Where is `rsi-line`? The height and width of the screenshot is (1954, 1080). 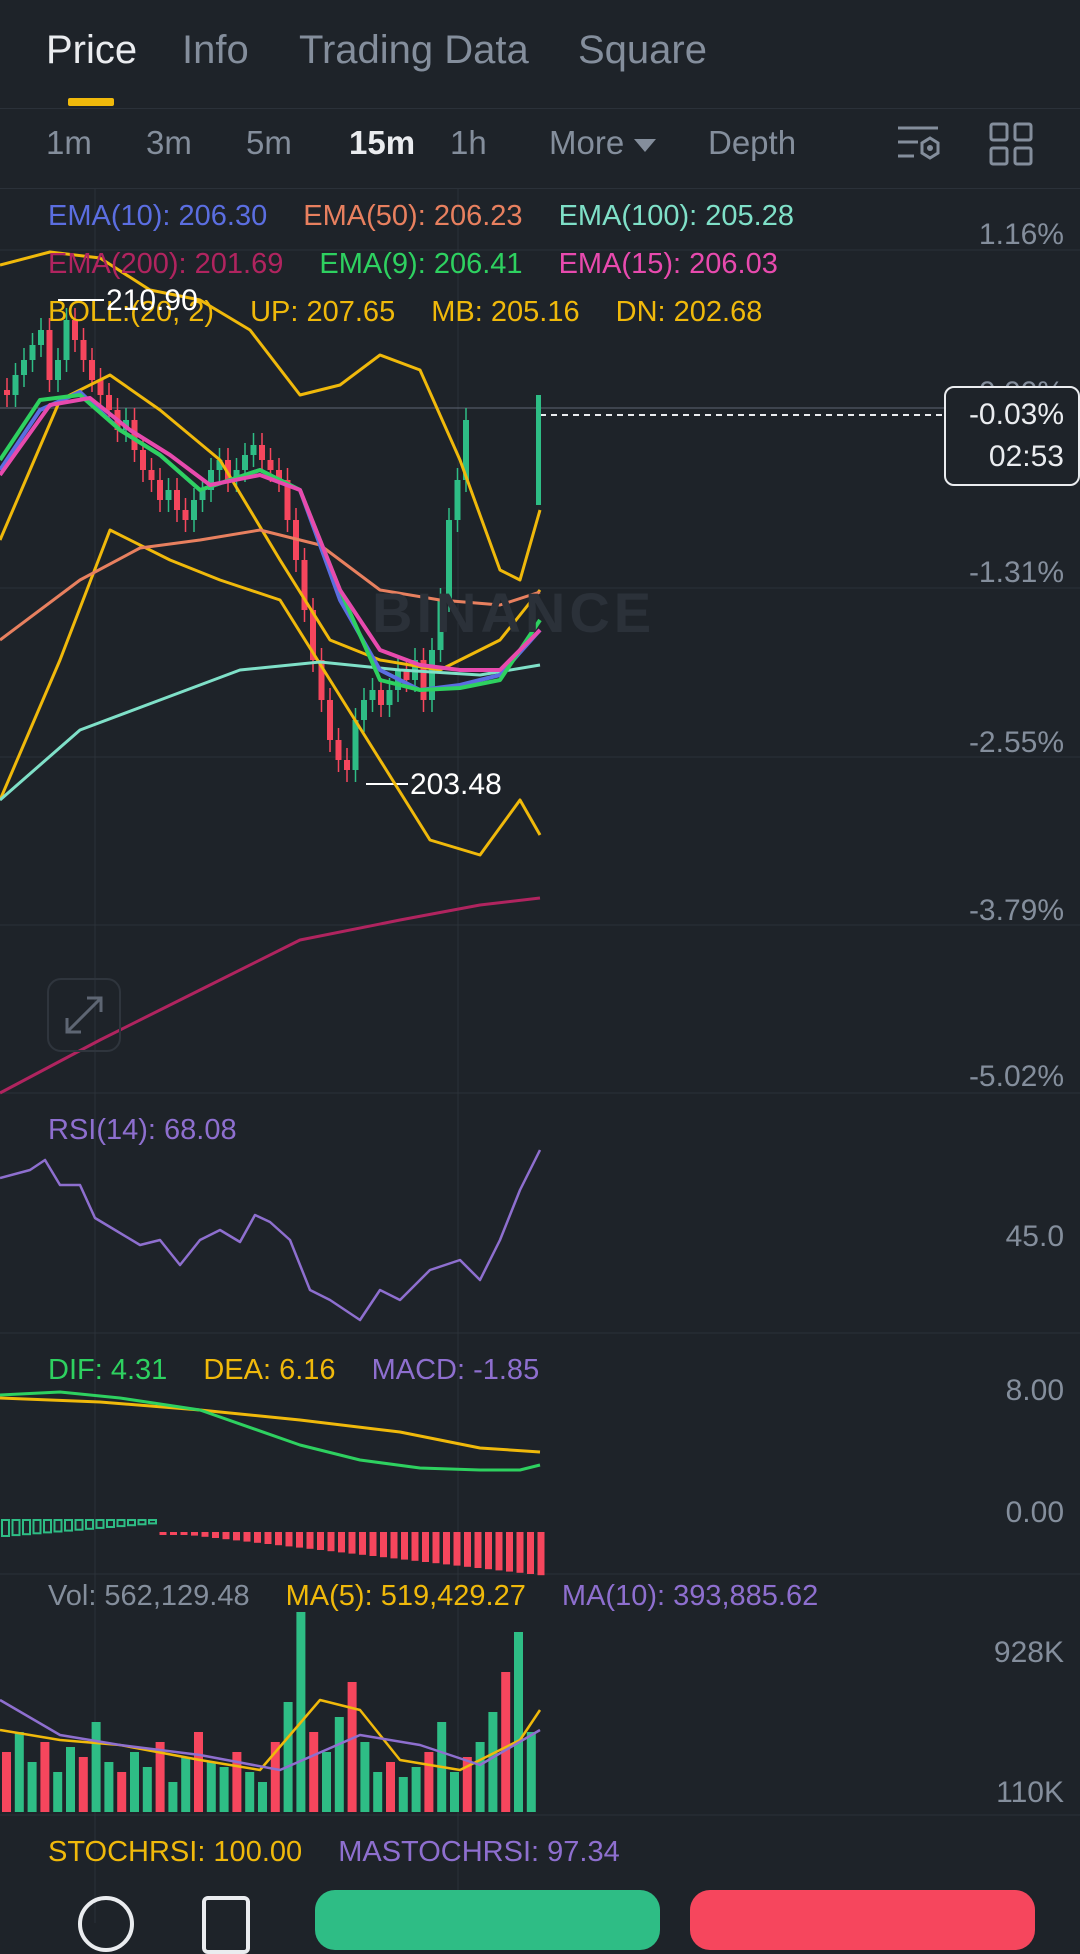
rsi-line is located at coordinates (271, 1235).